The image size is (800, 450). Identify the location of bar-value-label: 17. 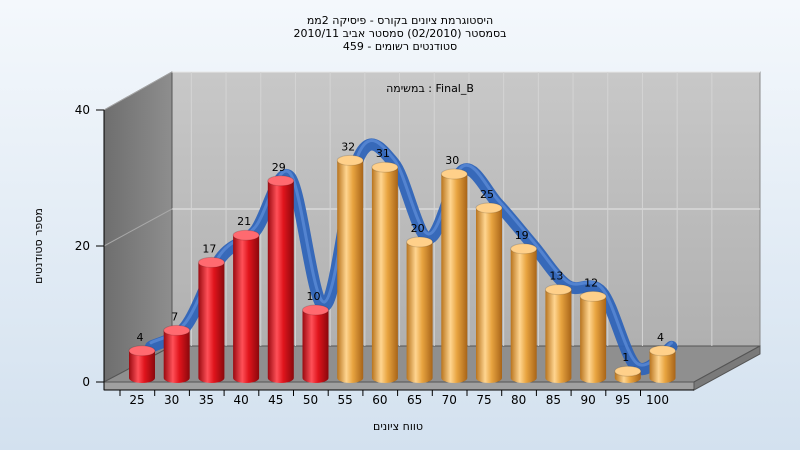
(209, 248).